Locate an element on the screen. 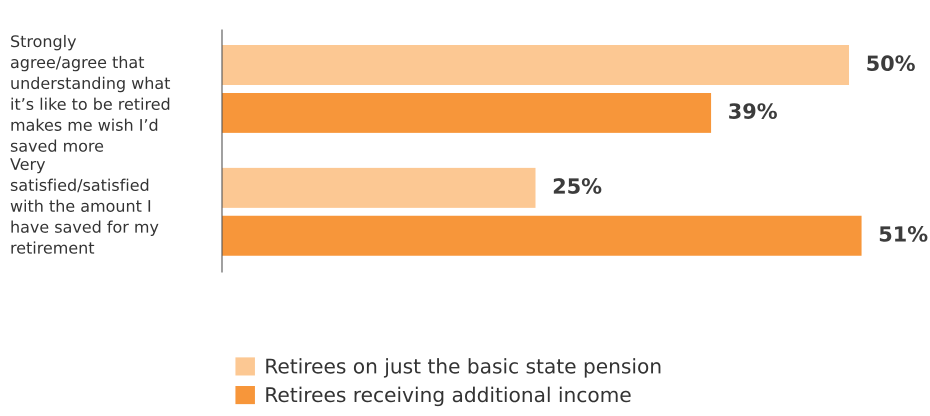  y-tick-label: Very satisfied/satisfied with the amount I have saved for my retirement is located at coordinates (84, 206).